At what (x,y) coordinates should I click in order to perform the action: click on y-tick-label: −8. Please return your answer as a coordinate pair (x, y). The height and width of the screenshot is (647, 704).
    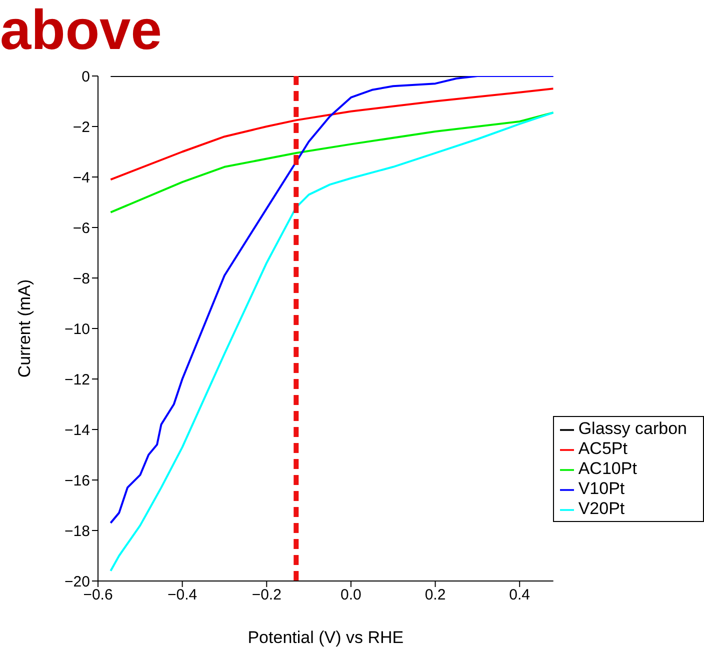
    Looking at the image, I should click on (81, 279).